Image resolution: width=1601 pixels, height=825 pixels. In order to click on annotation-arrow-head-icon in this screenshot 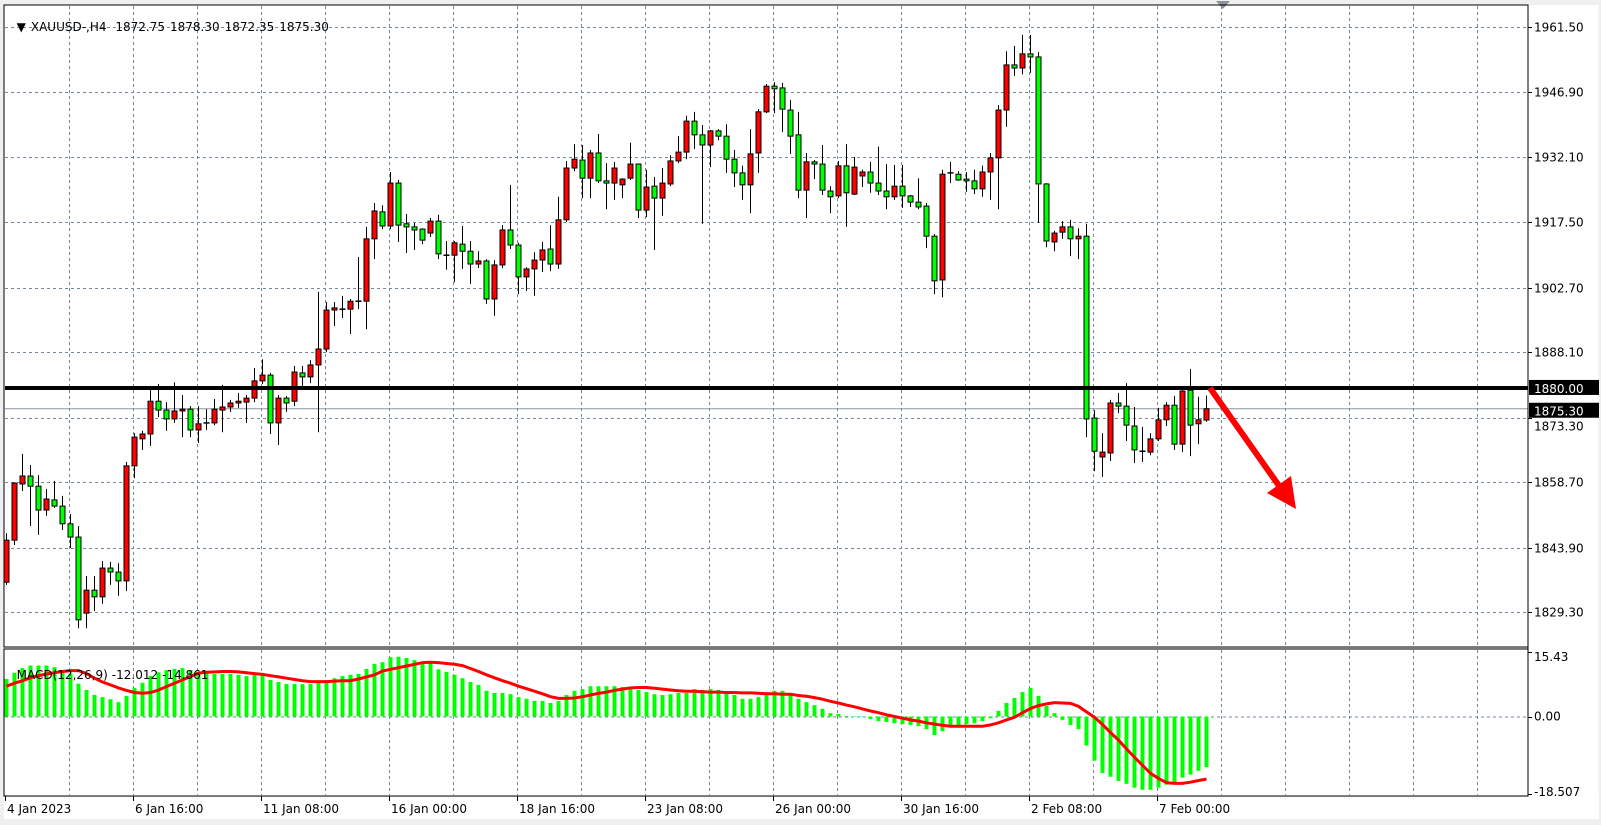, I will do `click(1281, 492)`.